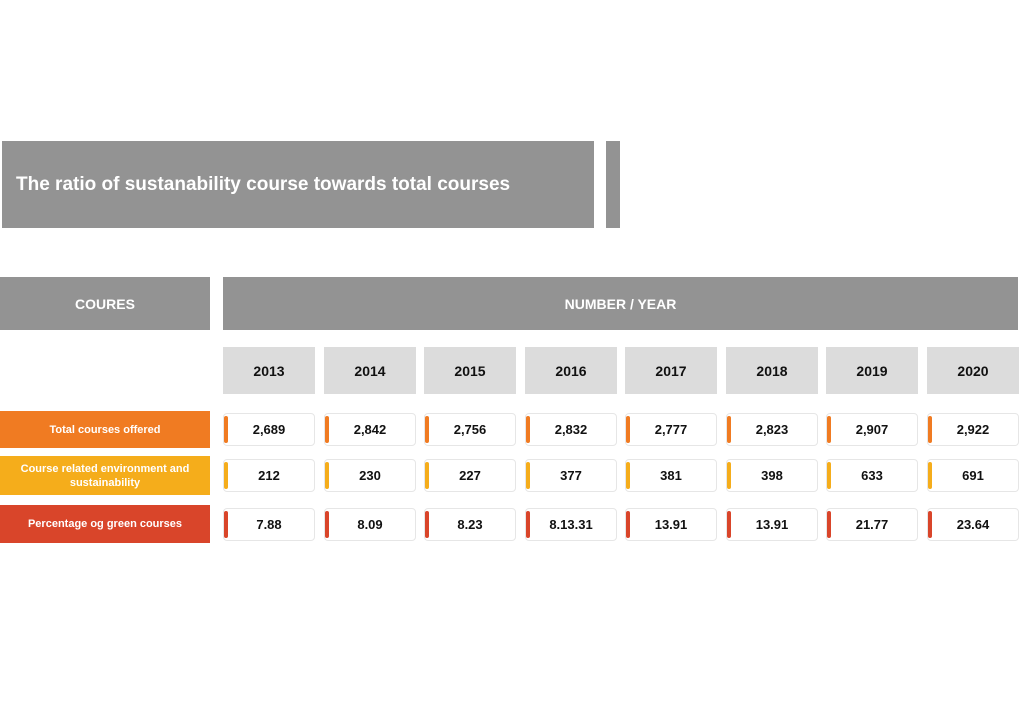 The image size is (1024, 724). What do you see at coordinates (105, 429) in the screenshot?
I see `row-label-1: Total courses offered` at bounding box center [105, 429].